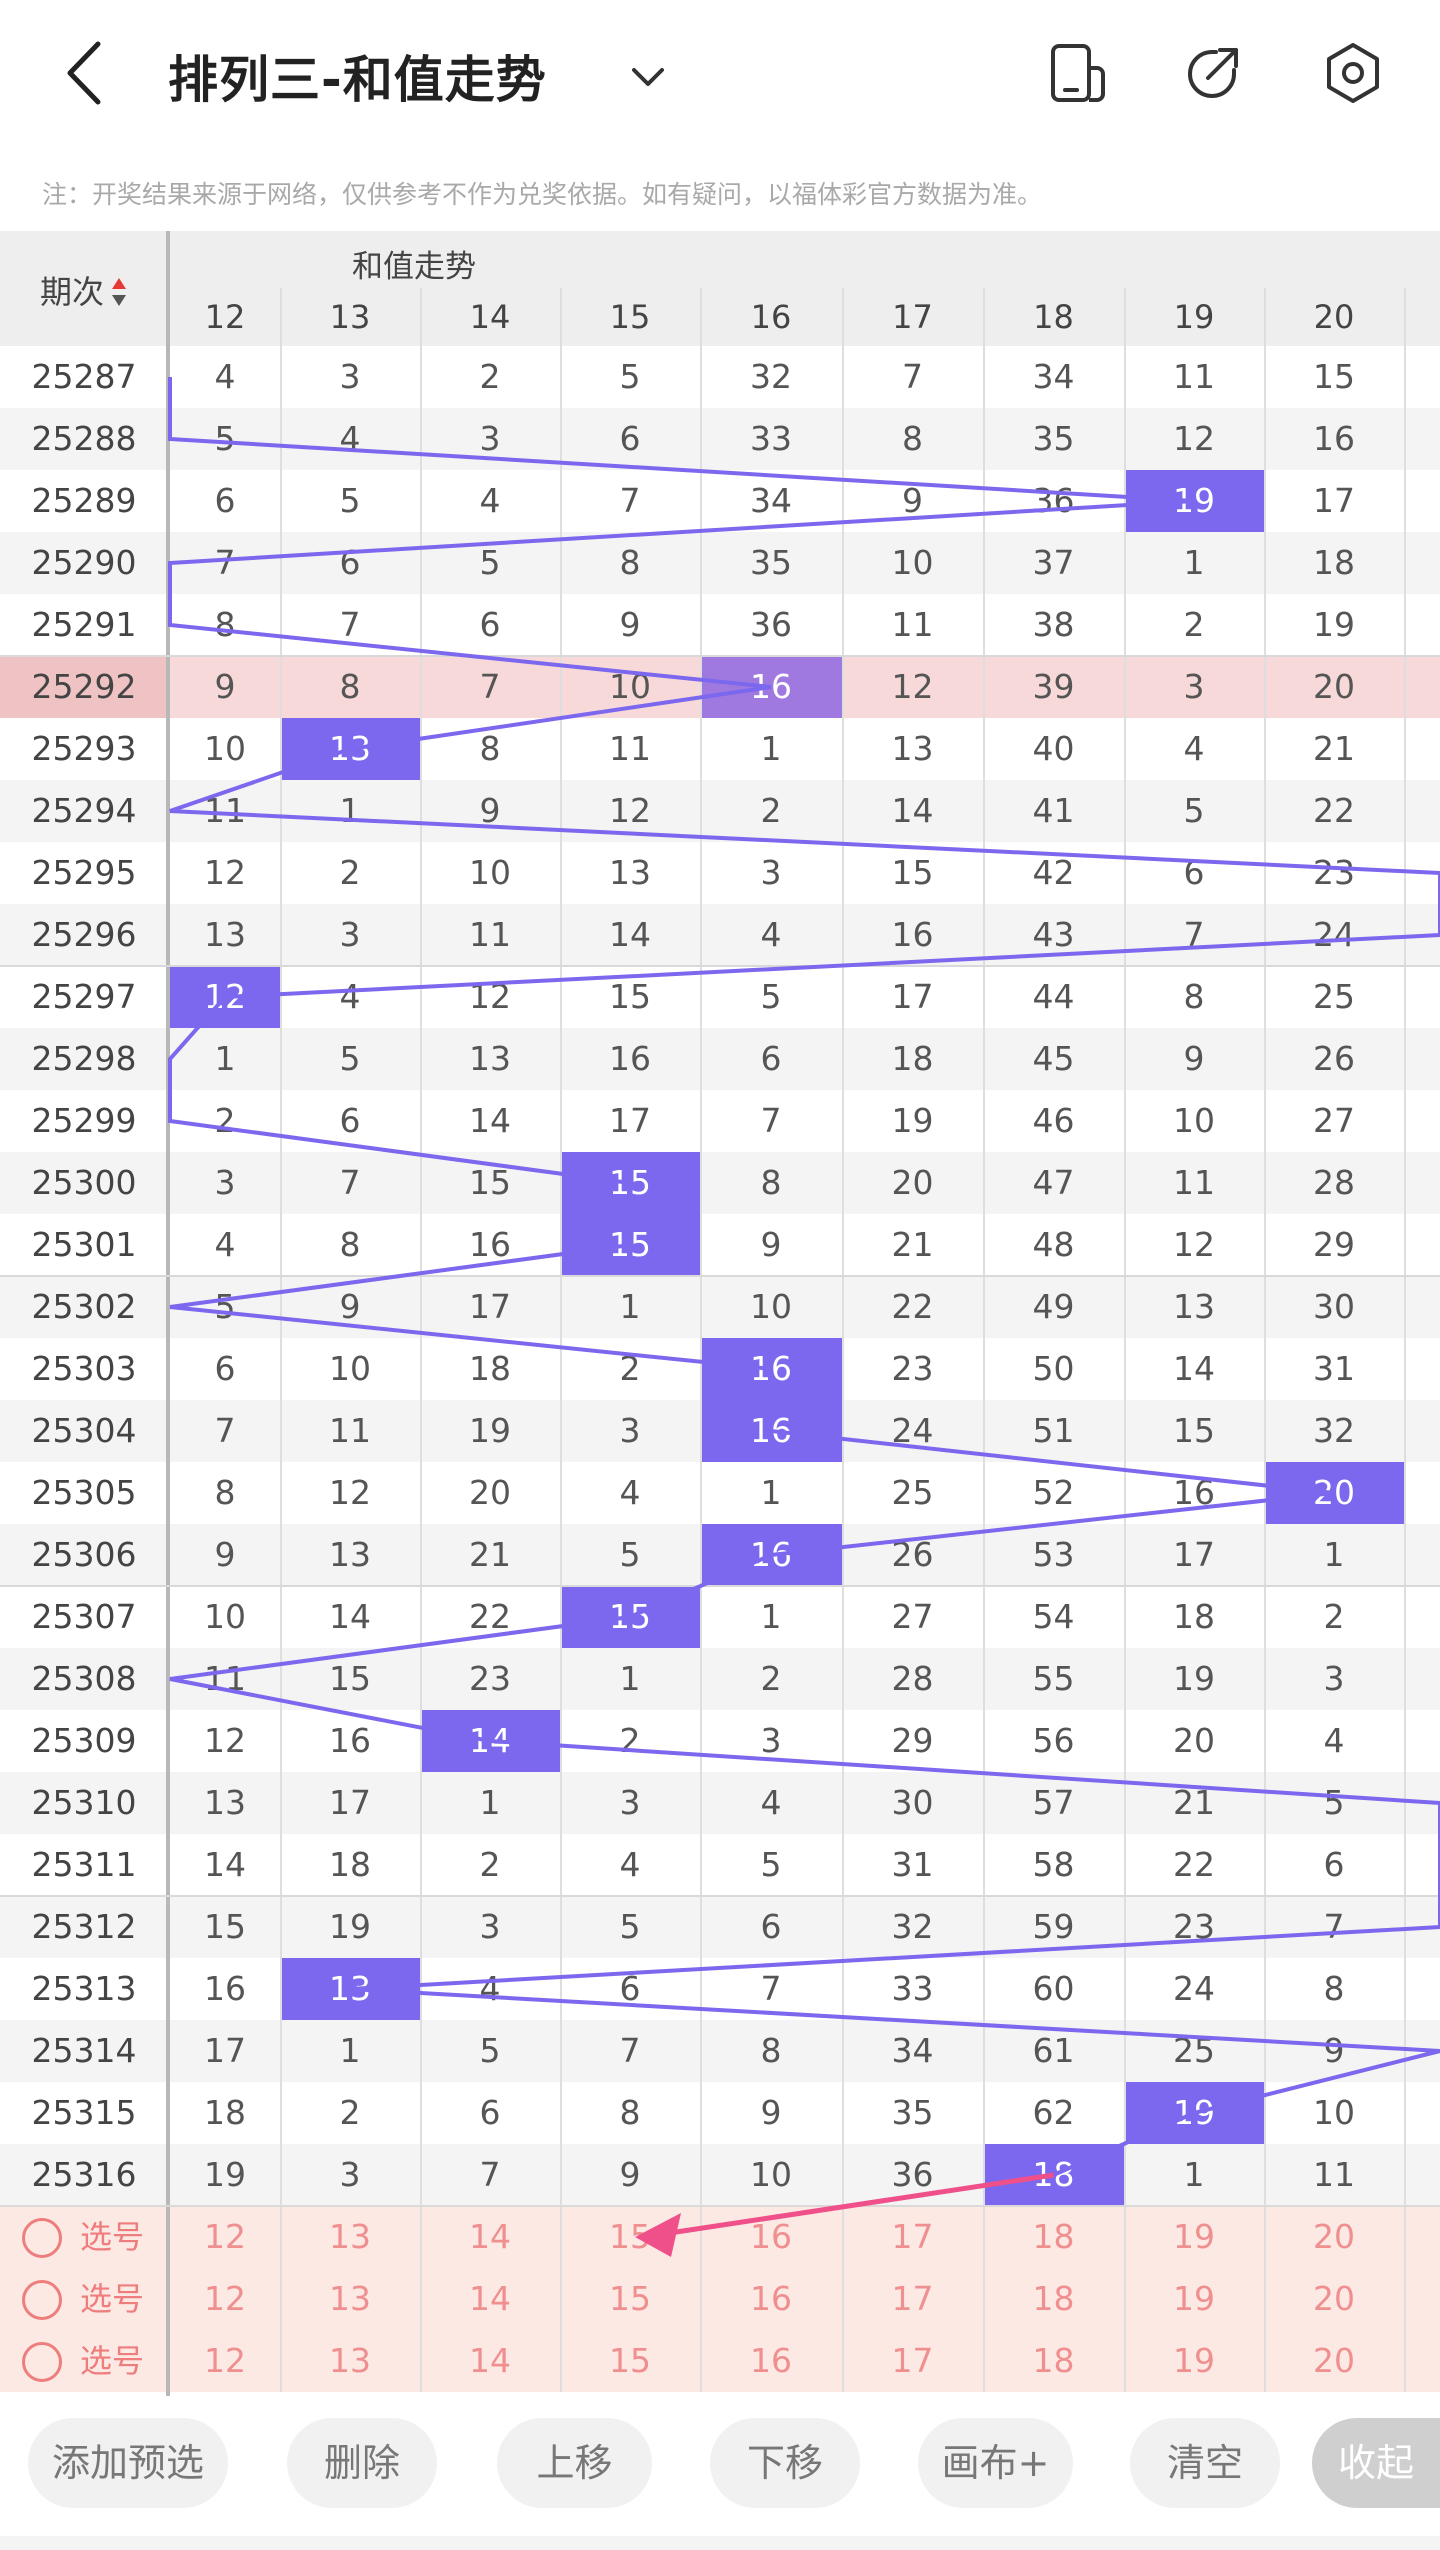 The image size is (1440, 2550). Describe the element at coordinates (1194, 1864) in the screenshot. I see `table-cell: 22` at that location.